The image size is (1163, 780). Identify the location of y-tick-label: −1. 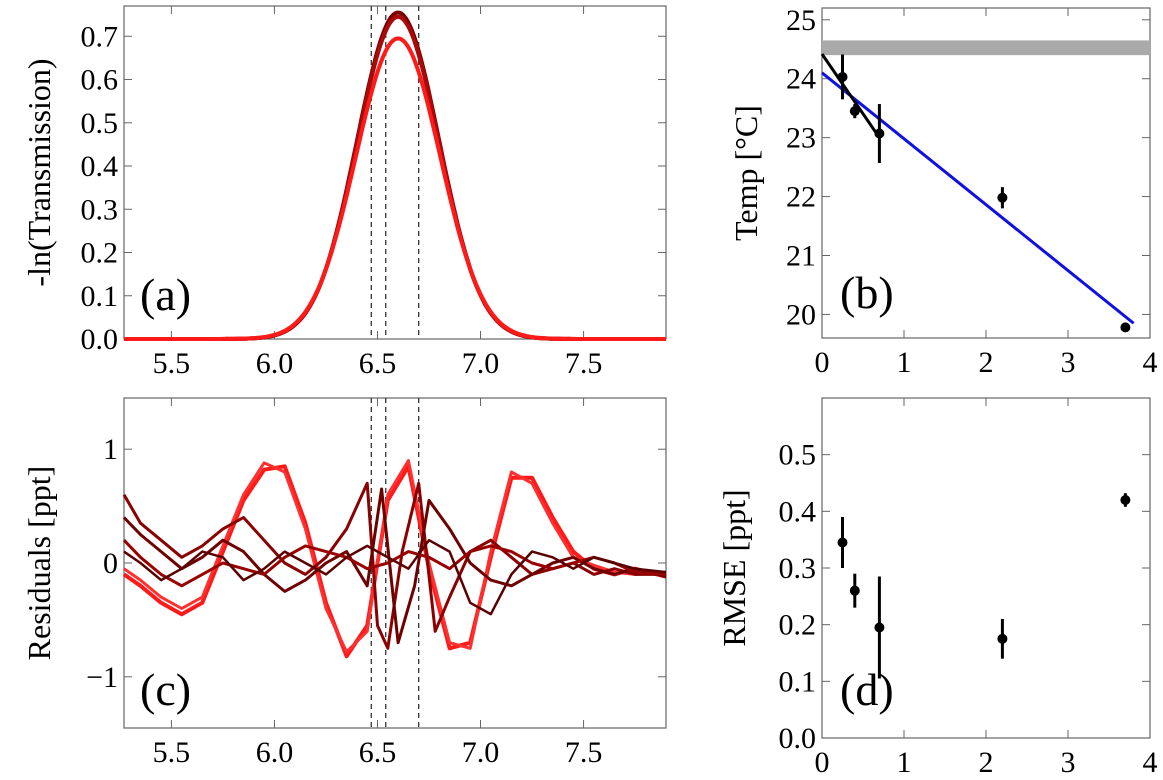
(102, 677).